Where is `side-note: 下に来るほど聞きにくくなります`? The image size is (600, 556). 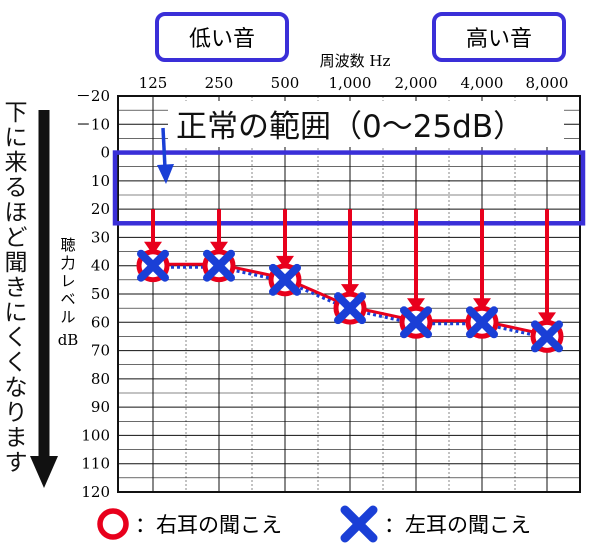 side-note: 下に来るほど聞きにくくなります is located at coordinates (31, 294).